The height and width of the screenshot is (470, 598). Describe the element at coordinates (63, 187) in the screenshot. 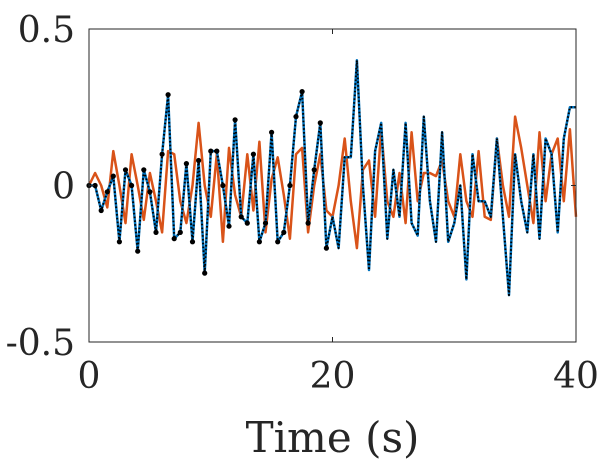

I see `y-tick-label: 0` at that location.